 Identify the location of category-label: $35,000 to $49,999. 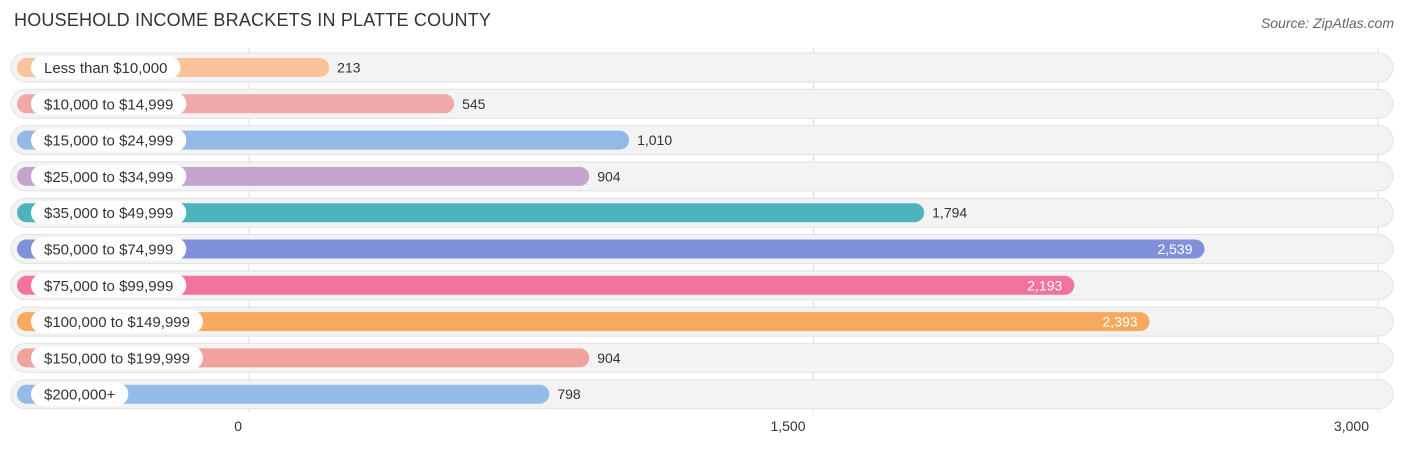
(108, 213).